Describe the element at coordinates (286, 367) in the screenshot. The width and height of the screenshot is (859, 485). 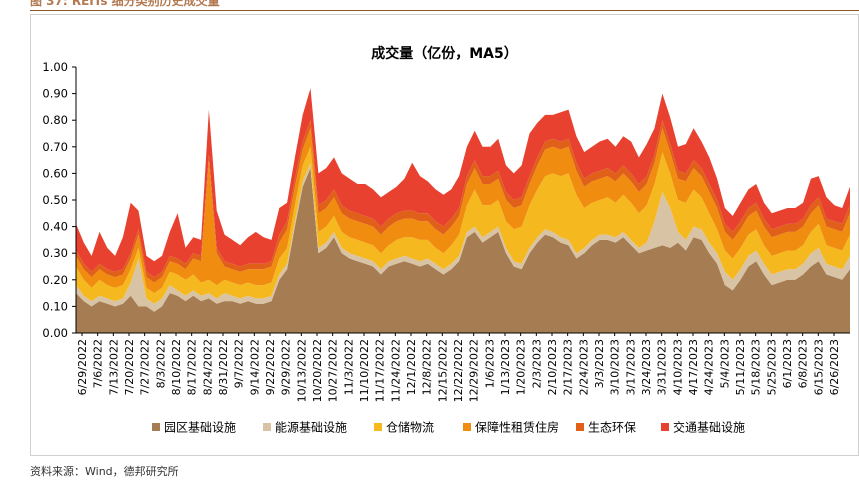
I see `x-tick-label: 9/29/2022` at that location.